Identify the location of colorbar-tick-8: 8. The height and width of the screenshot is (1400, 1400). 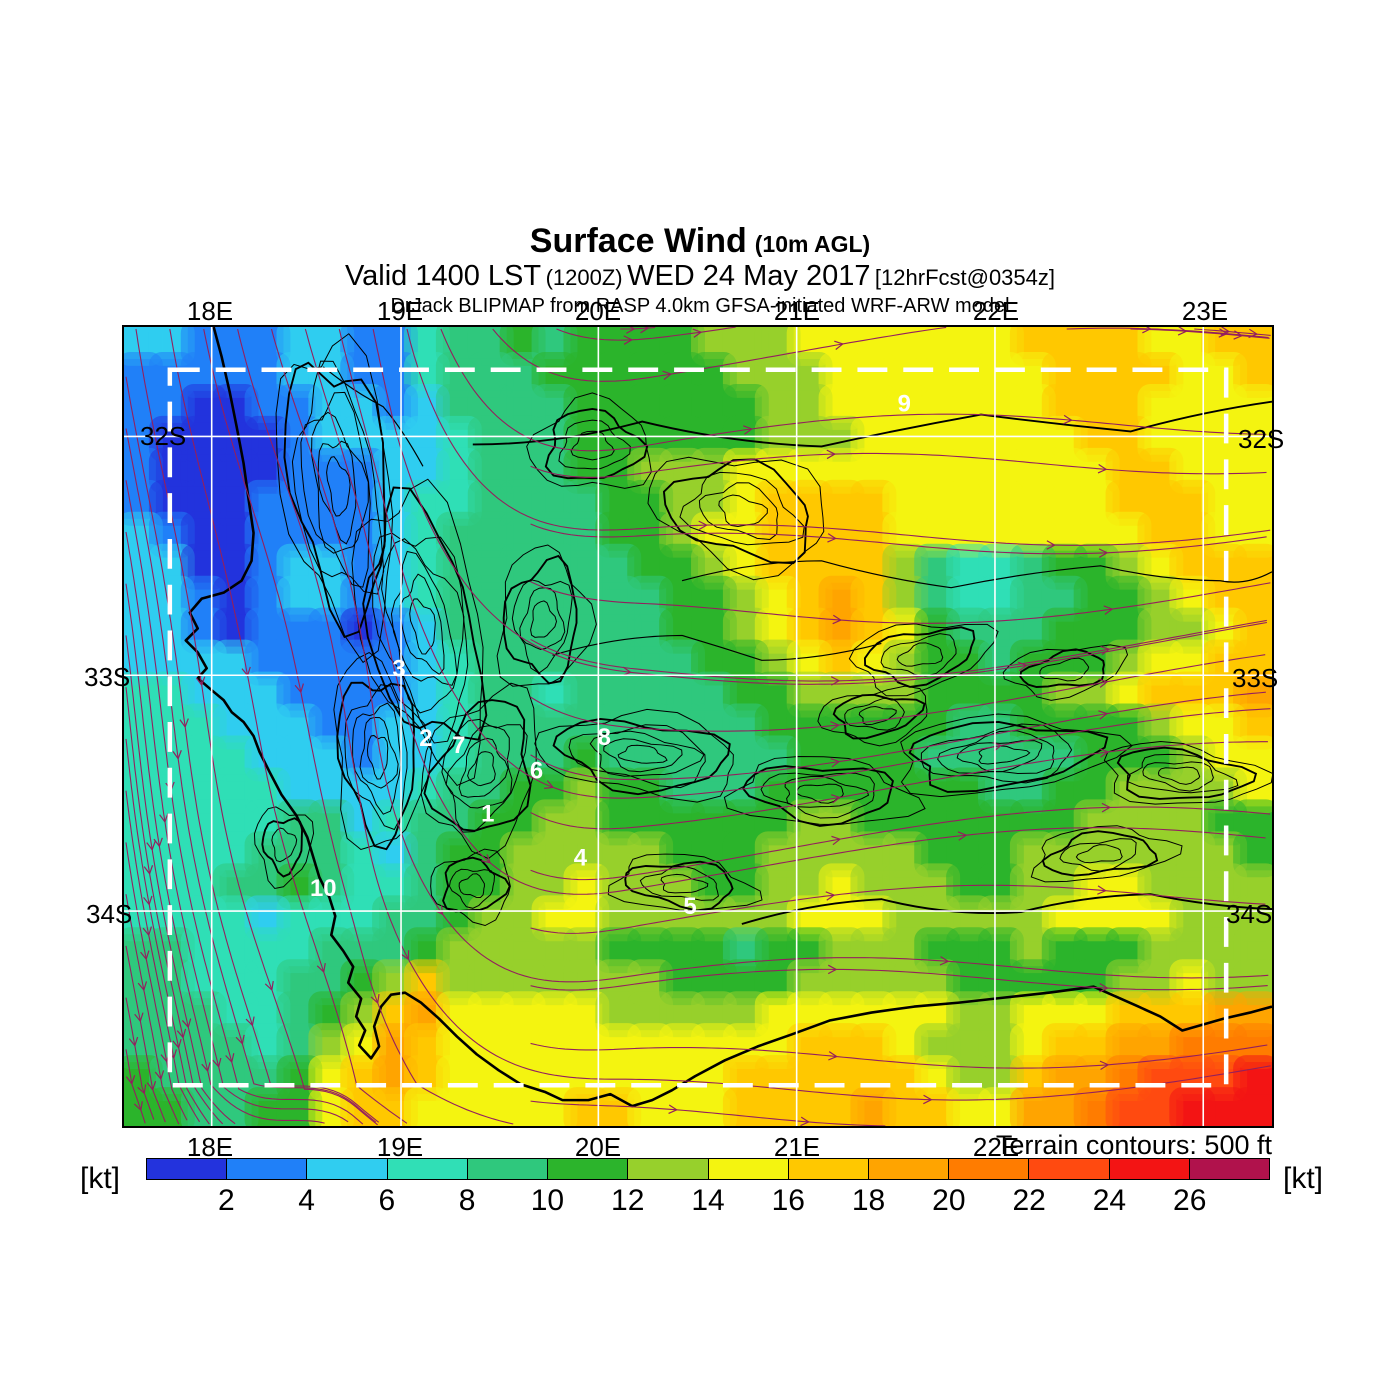
(467, 1200).